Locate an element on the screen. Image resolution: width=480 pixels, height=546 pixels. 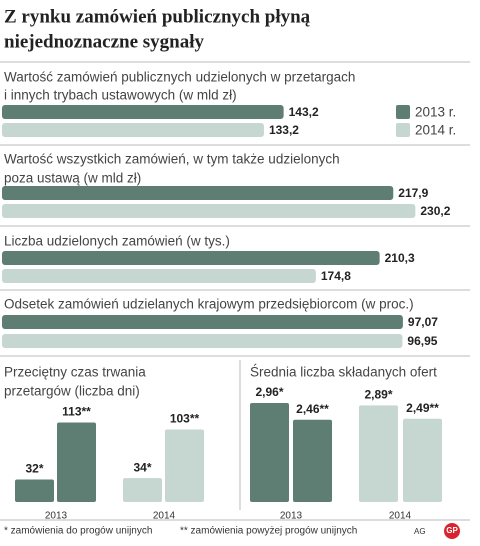
chart-title: Liczba udzielonych zamówień (w tys.) is located at coordinates (117, 241).